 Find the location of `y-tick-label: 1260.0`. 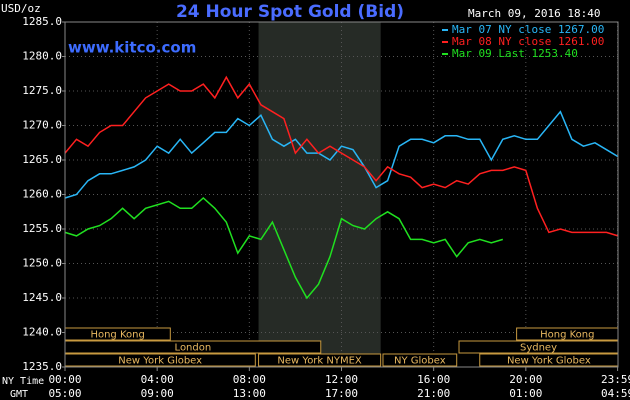

y-tick-label: 1260.0 is located at coordinates (42, 194).